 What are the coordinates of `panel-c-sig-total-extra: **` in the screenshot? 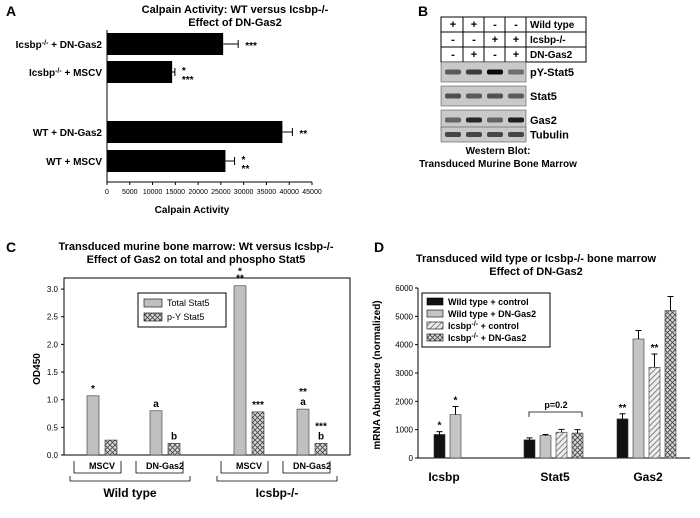 It's located at (303, 392).